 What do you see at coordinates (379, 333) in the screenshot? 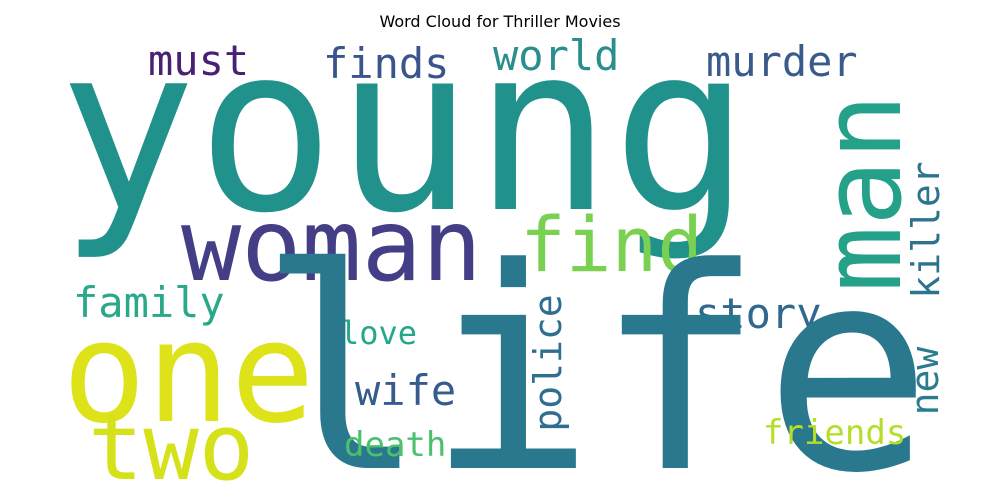
I see `word-love: love` at bounding box center [379, 333].